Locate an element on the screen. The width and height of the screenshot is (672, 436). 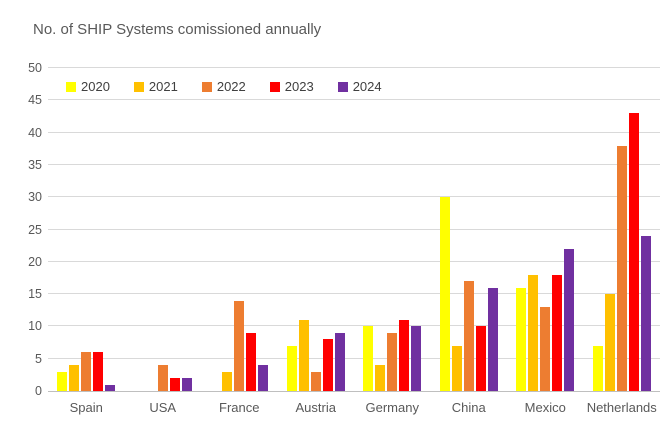
bar-germany-2022 is located at coordinates (392, 361).